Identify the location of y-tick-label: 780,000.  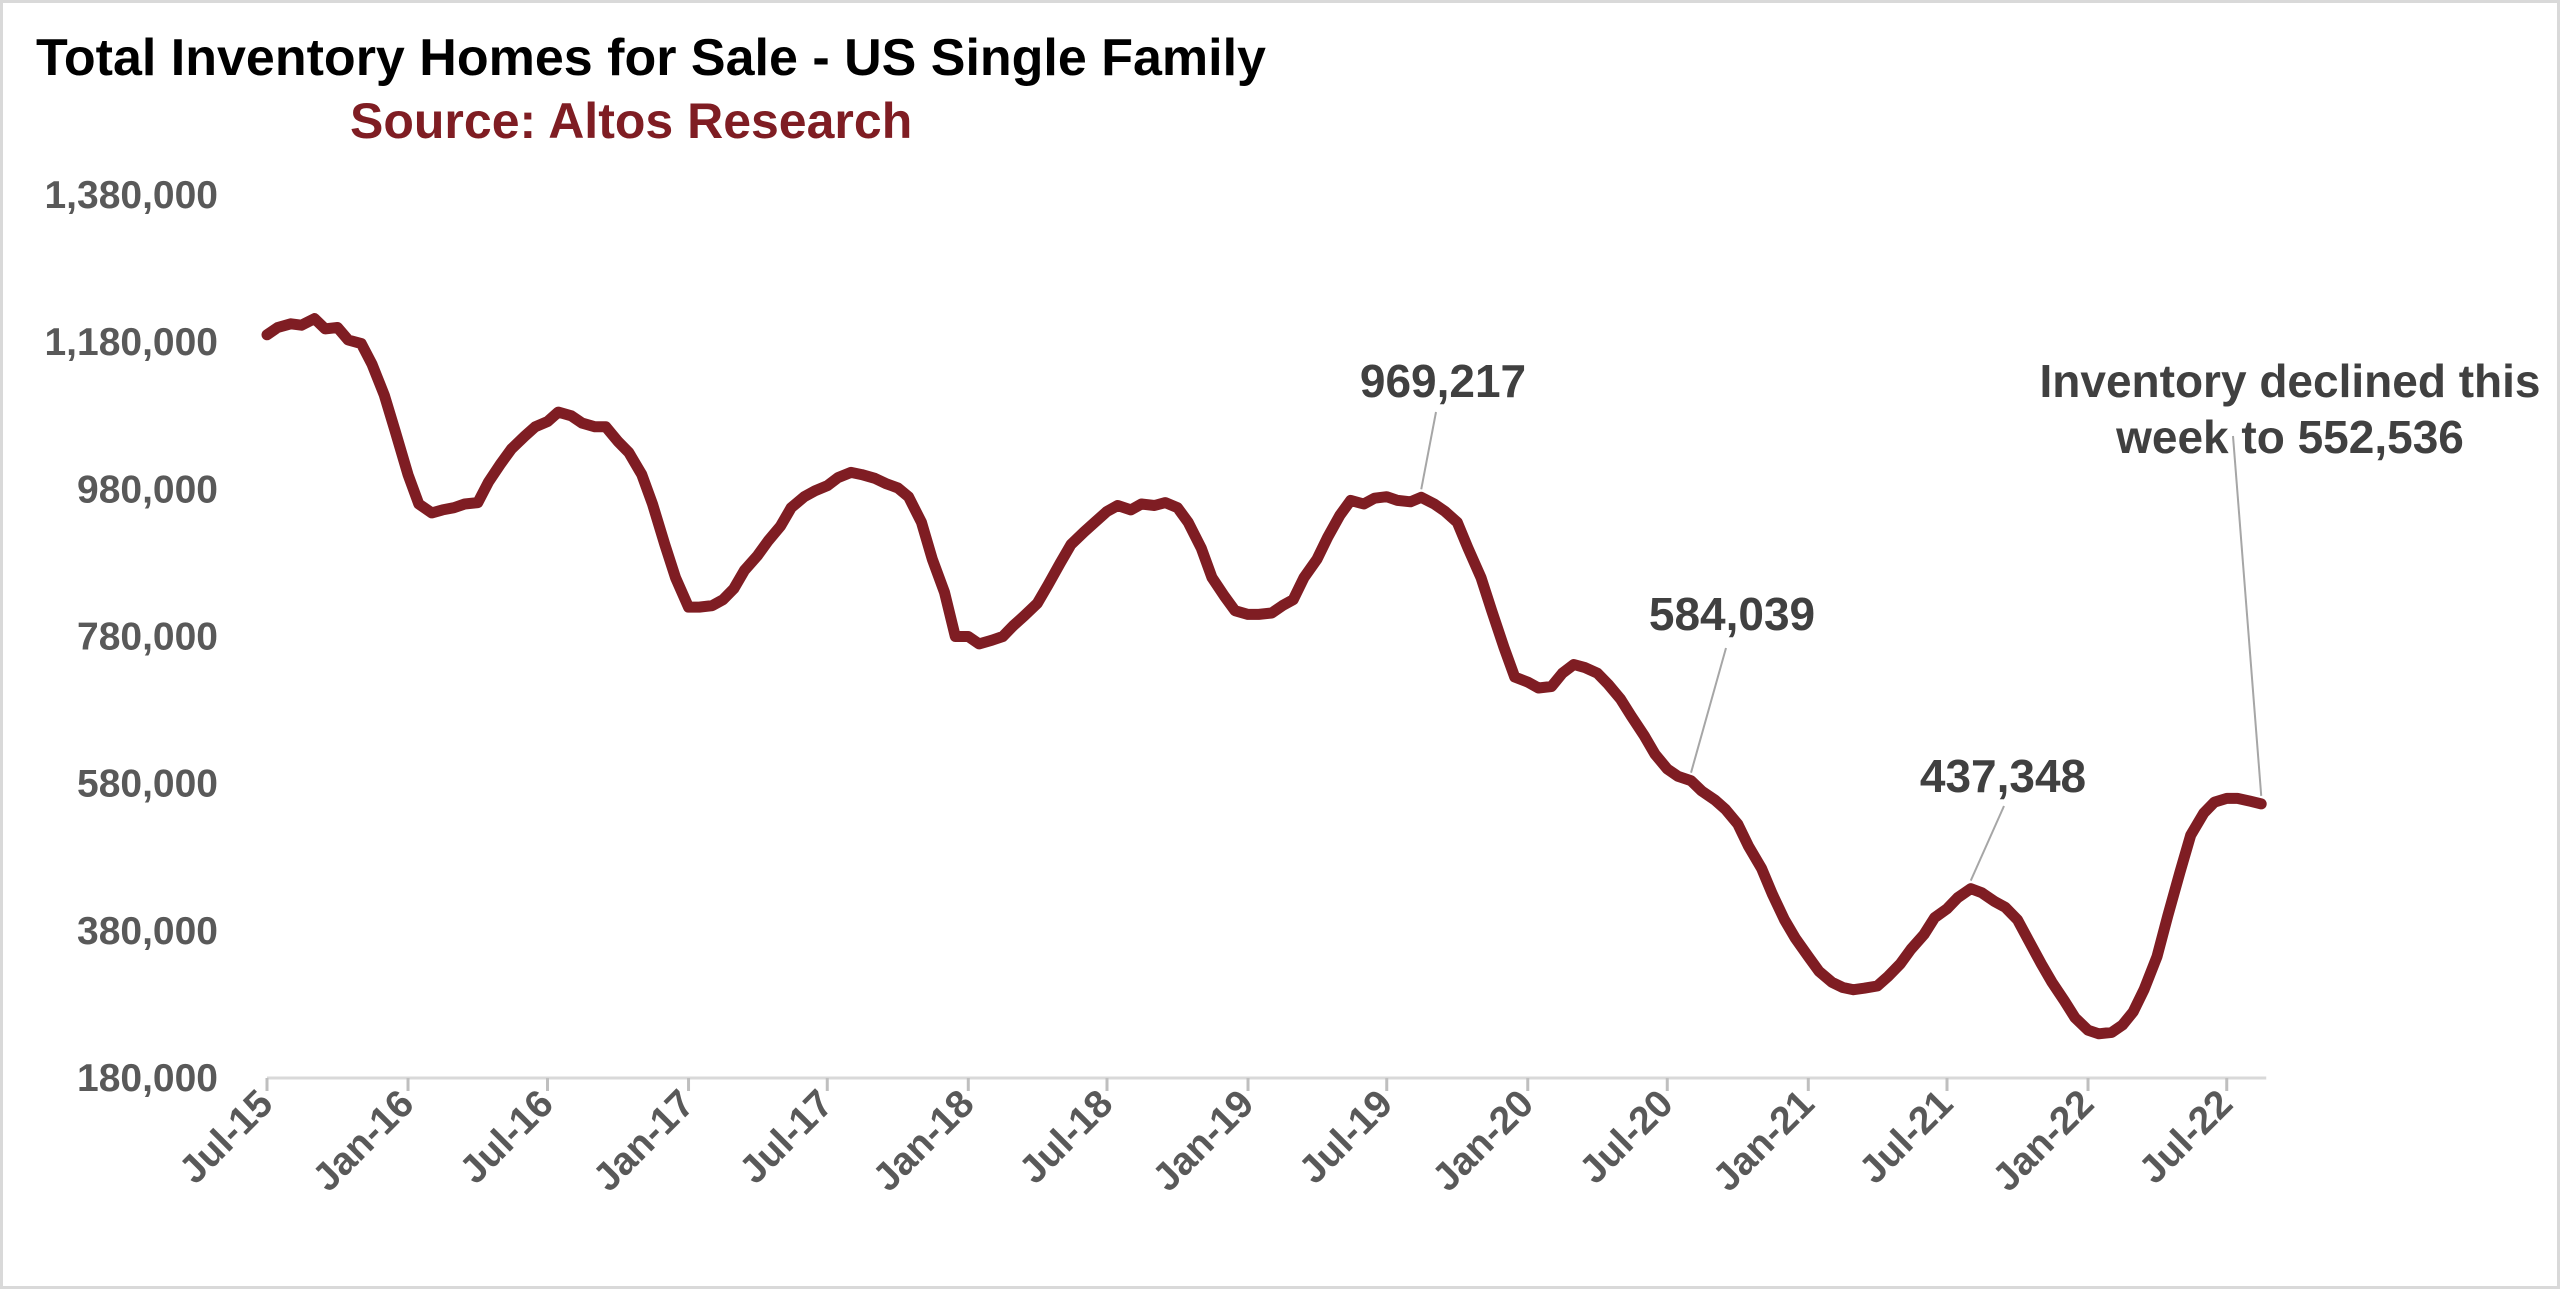
(147, 637).